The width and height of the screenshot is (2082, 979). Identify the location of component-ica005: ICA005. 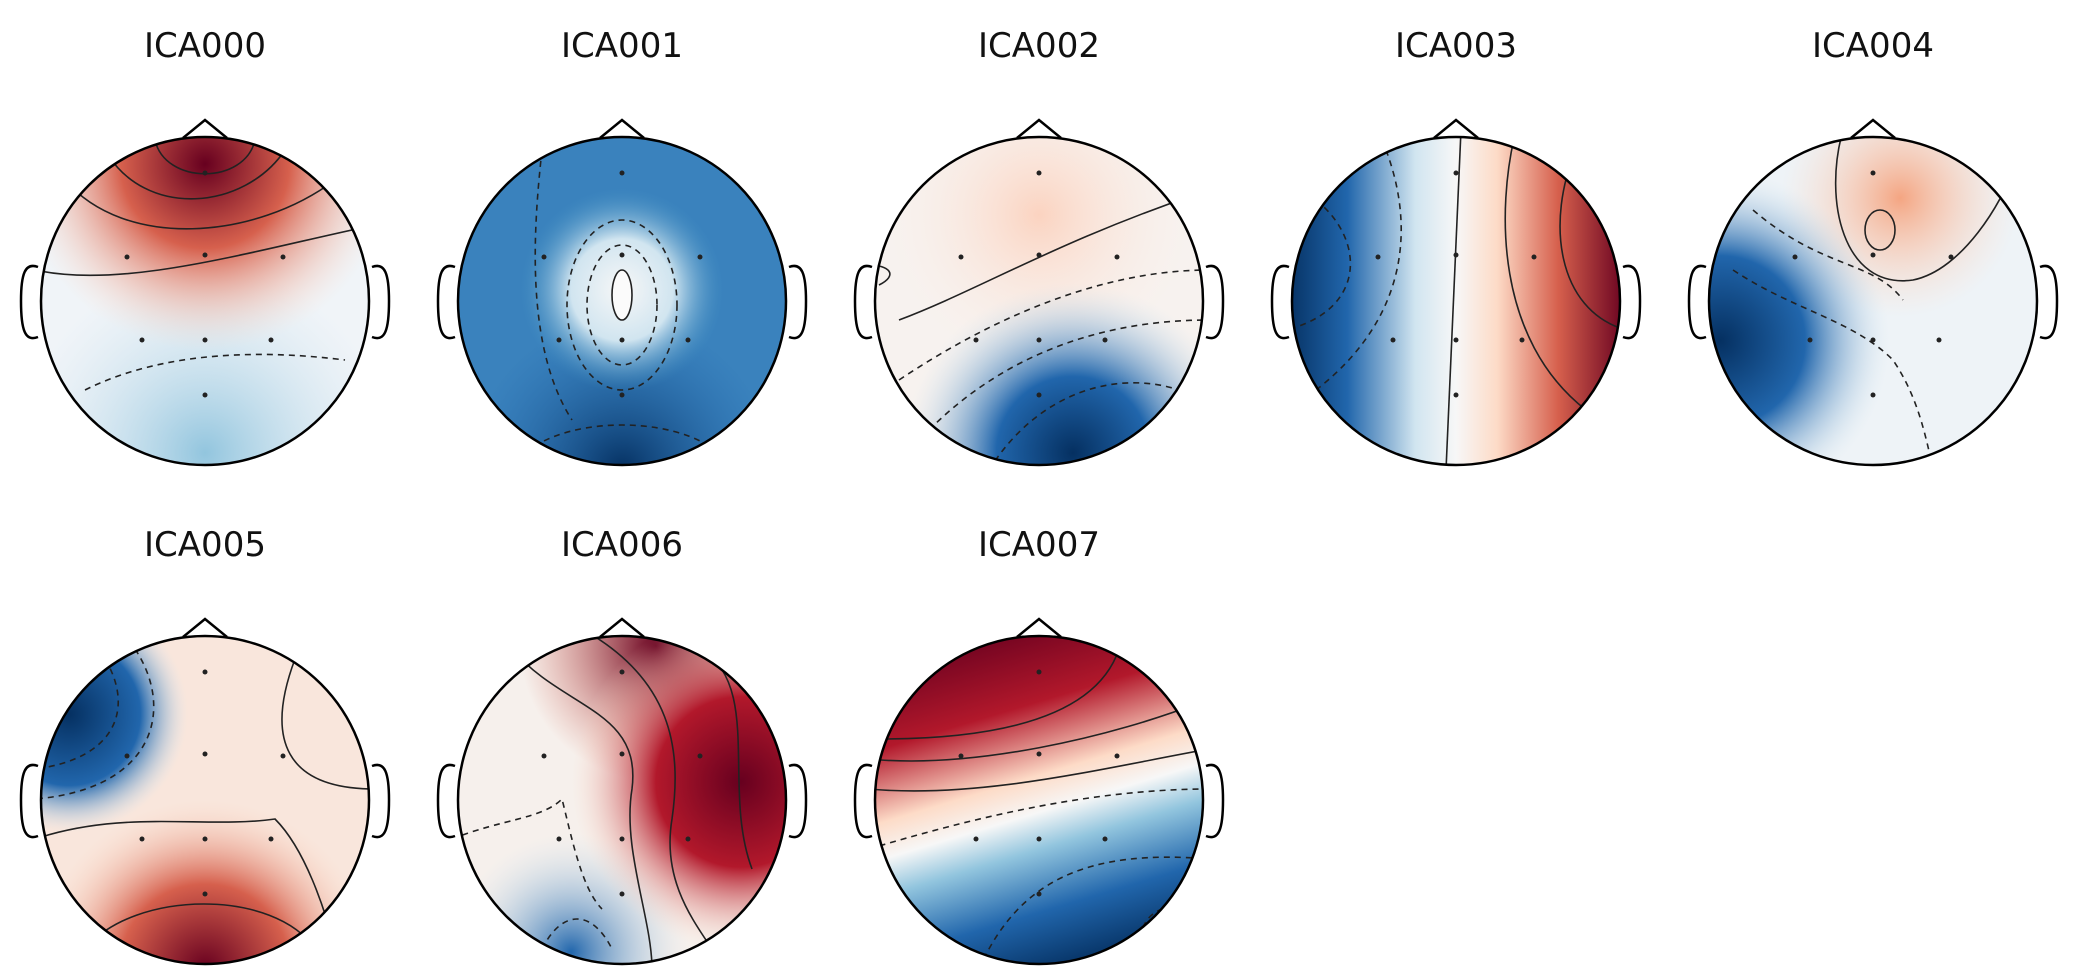
(205, 739).